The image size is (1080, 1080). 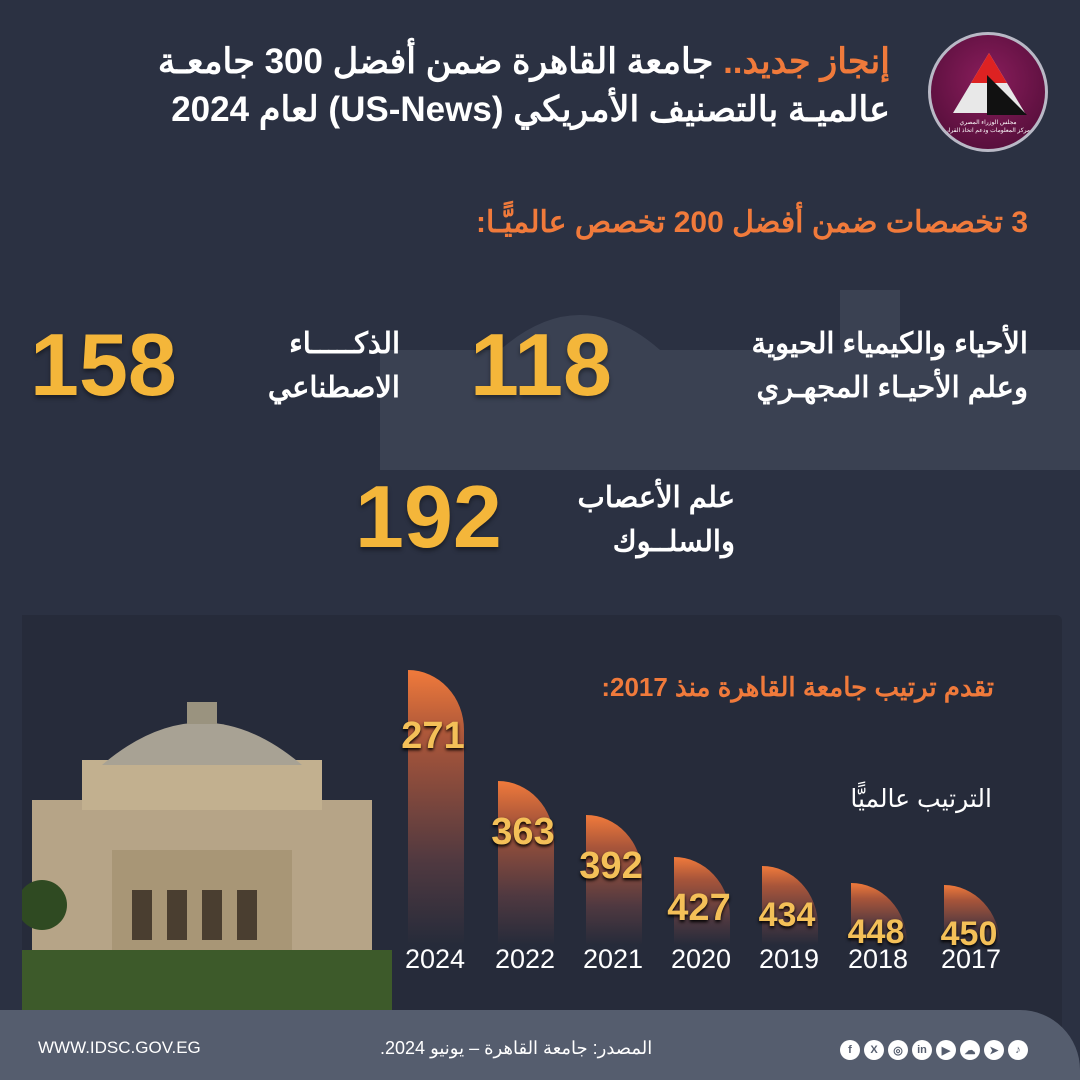 I want to click on chart-ylabel: الترتيب عالميًّا, so click(x=921, y=799).